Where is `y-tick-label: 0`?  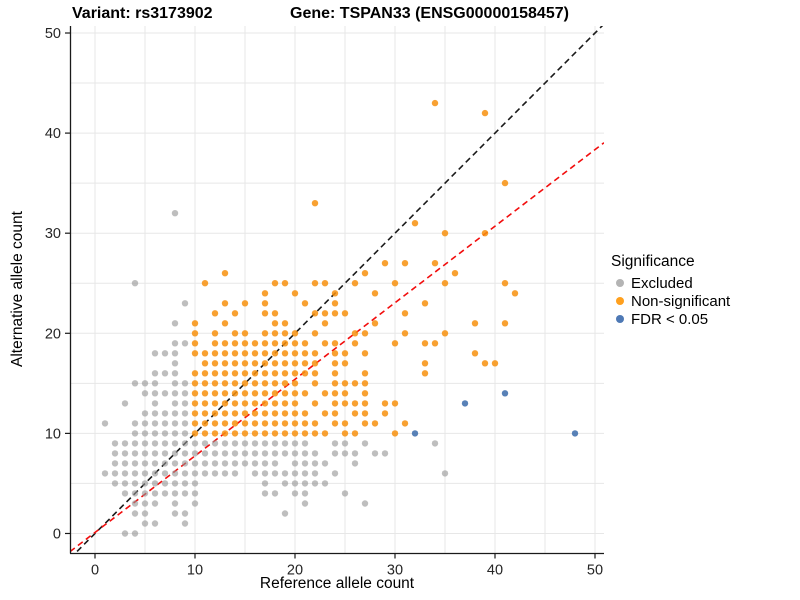
y-tick-label: 0 is located at coordinates (57, 534).